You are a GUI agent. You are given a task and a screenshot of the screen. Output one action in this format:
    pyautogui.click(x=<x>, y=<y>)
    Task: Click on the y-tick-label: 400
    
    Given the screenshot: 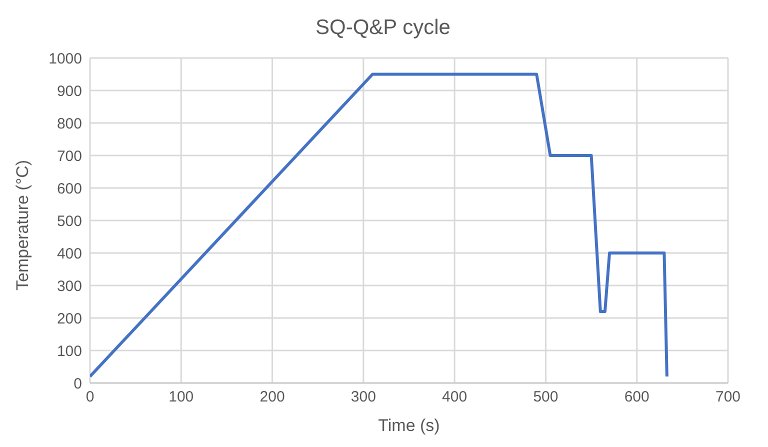 What is the action you would take?
    pyautogui.click(x=69, y=253)
    